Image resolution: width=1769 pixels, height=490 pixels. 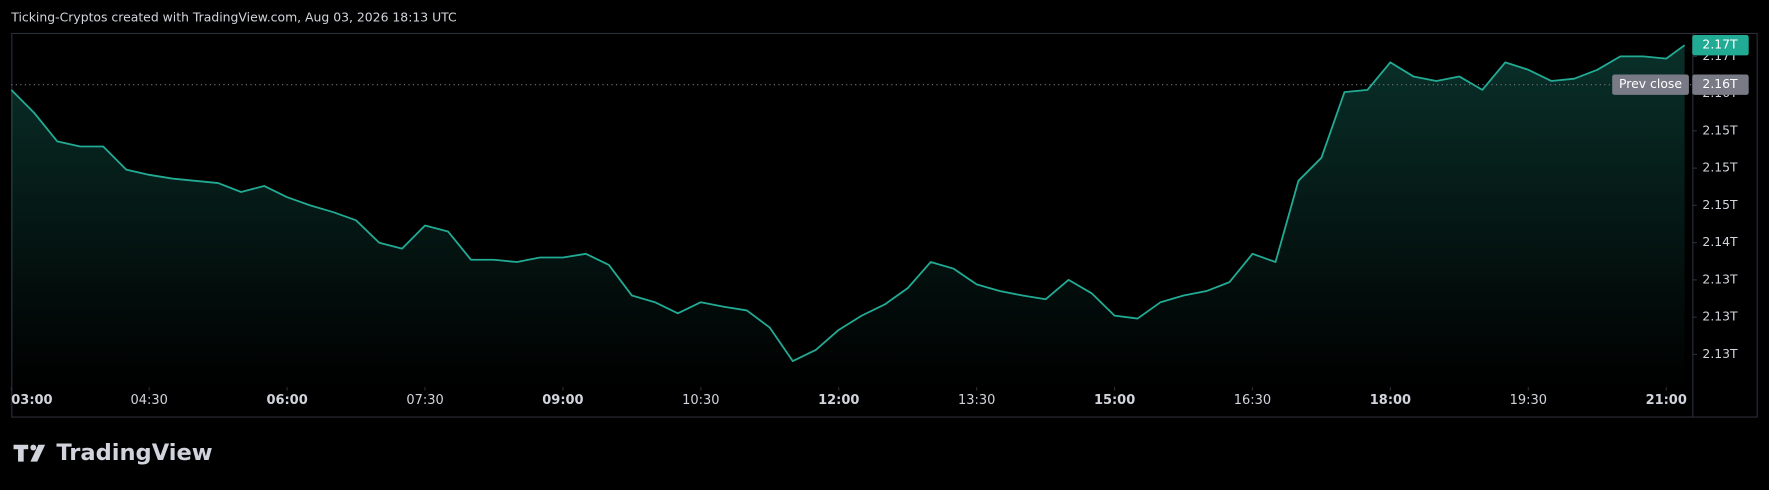 What do you see at coordinates (149, 400) in the screenshot?
I see `x-tick-label: 04:30` at bounding box center [149, 400].